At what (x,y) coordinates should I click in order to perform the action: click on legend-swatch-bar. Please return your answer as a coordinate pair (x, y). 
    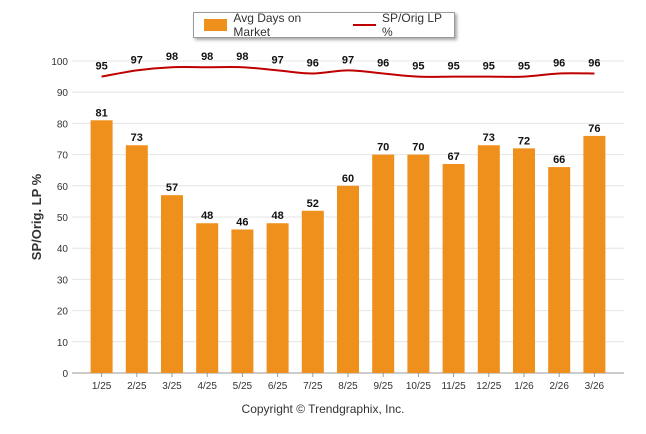
    Looking at the image, I should click on (216, 25).